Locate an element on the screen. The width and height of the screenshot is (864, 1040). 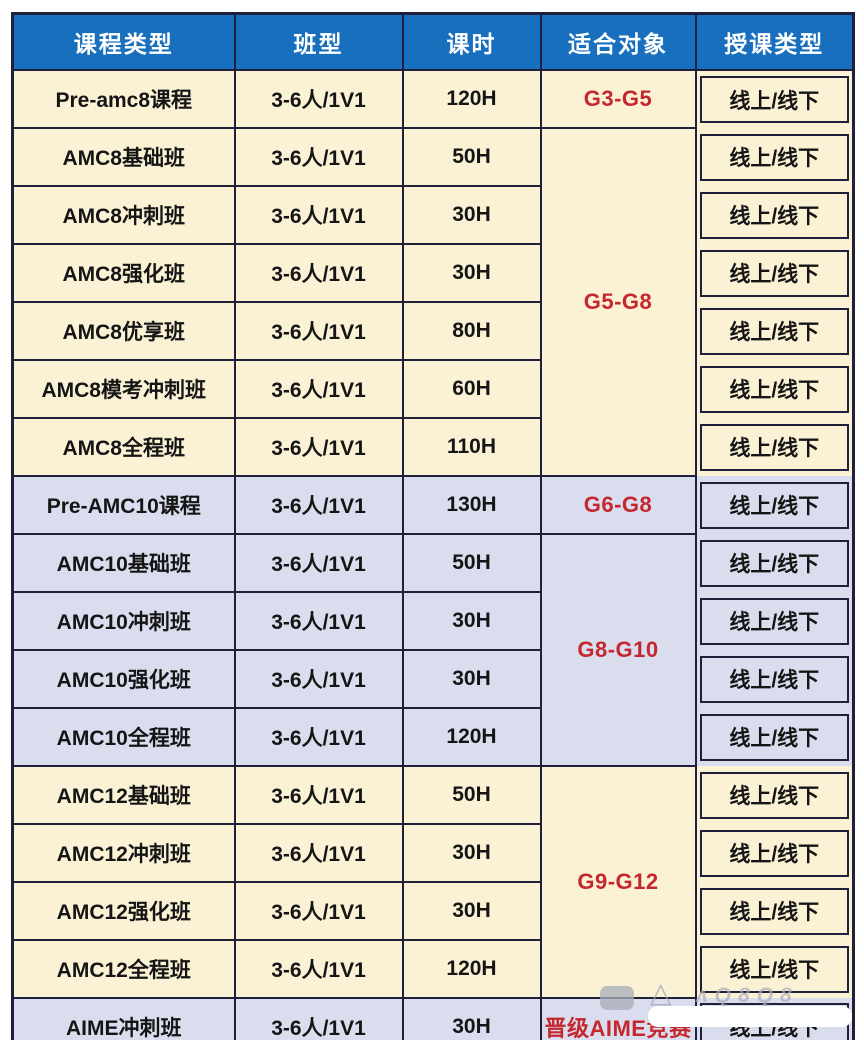
table-row: AMC10全程班 3-6人/1V1 120H 线上/线下 is located at coordinates (433, 737).